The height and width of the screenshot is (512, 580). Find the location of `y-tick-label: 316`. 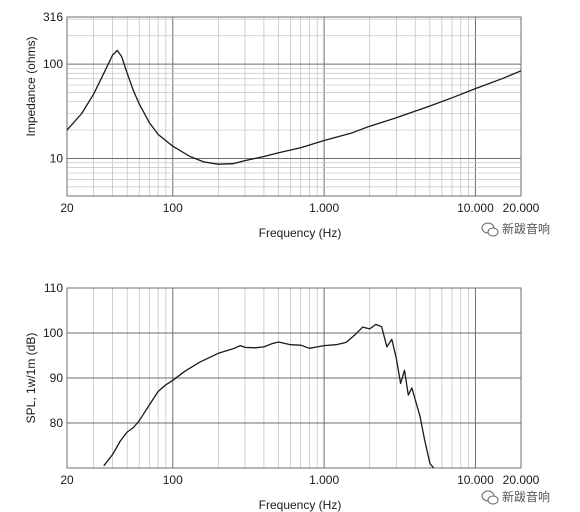

y-tick-label: 316 is located at coordinates (53, 17).